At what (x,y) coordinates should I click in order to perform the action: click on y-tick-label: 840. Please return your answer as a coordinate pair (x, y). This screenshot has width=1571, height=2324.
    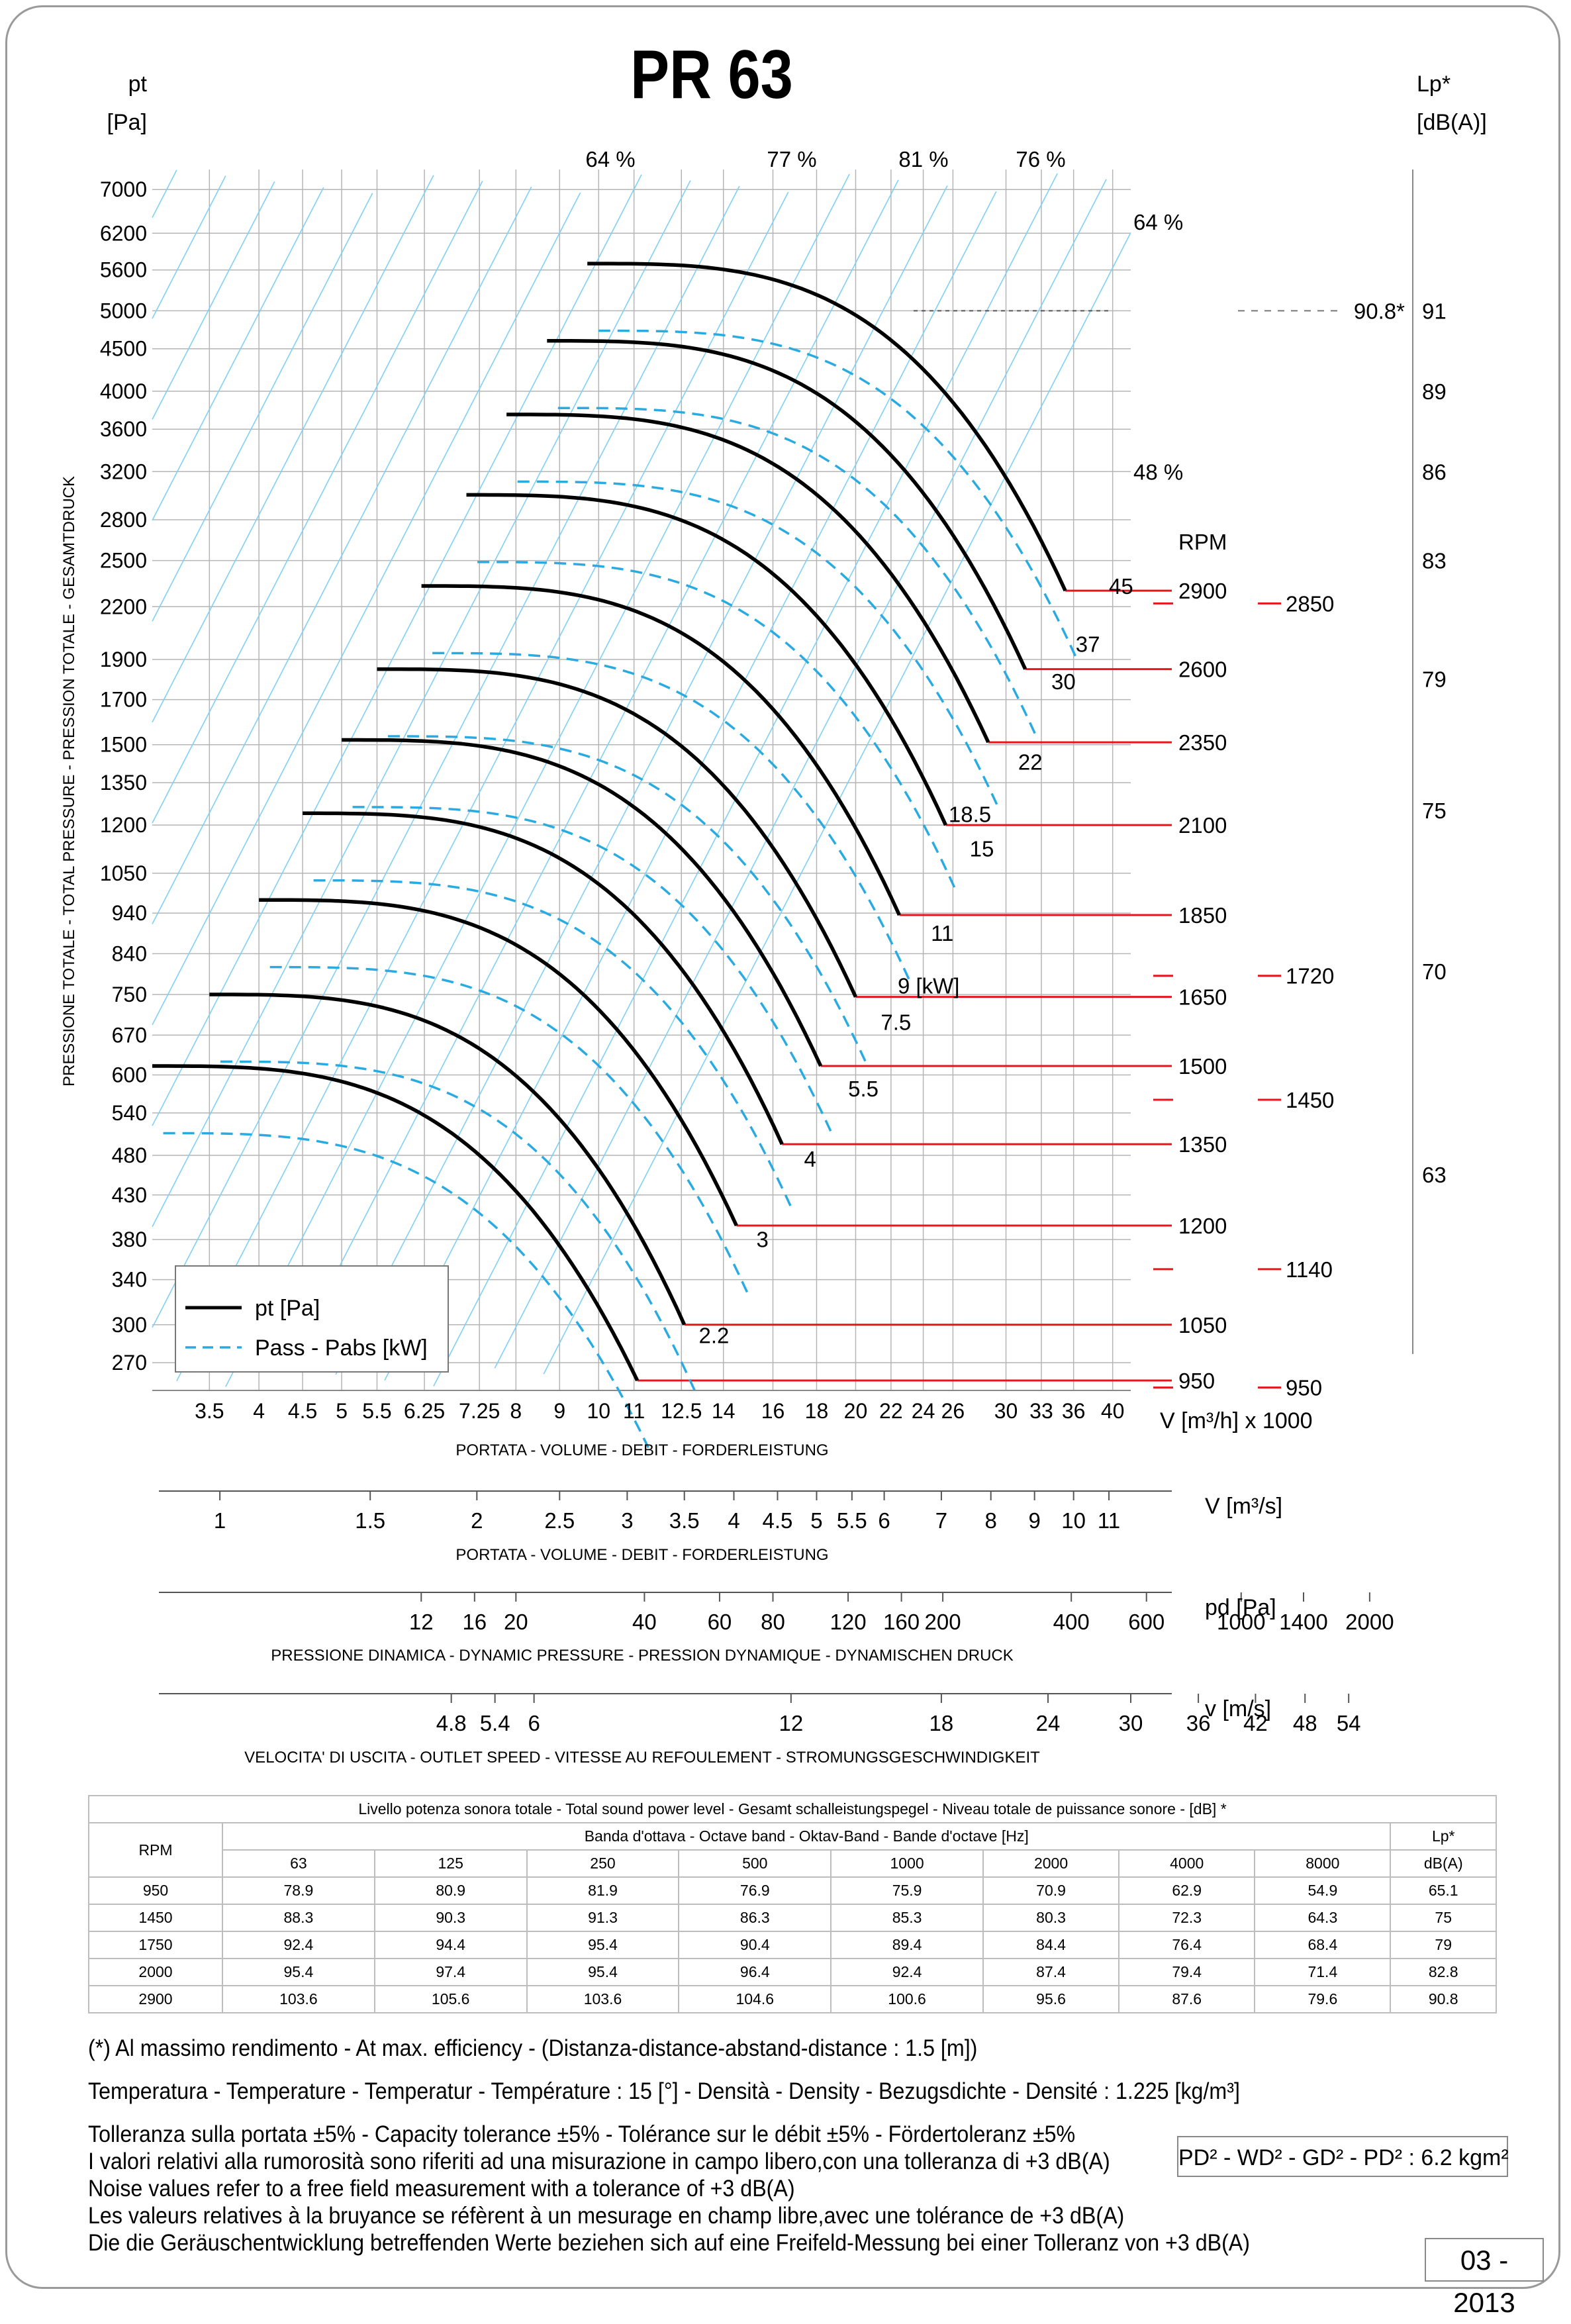
    Looking at the image, I should click on (129, 954).